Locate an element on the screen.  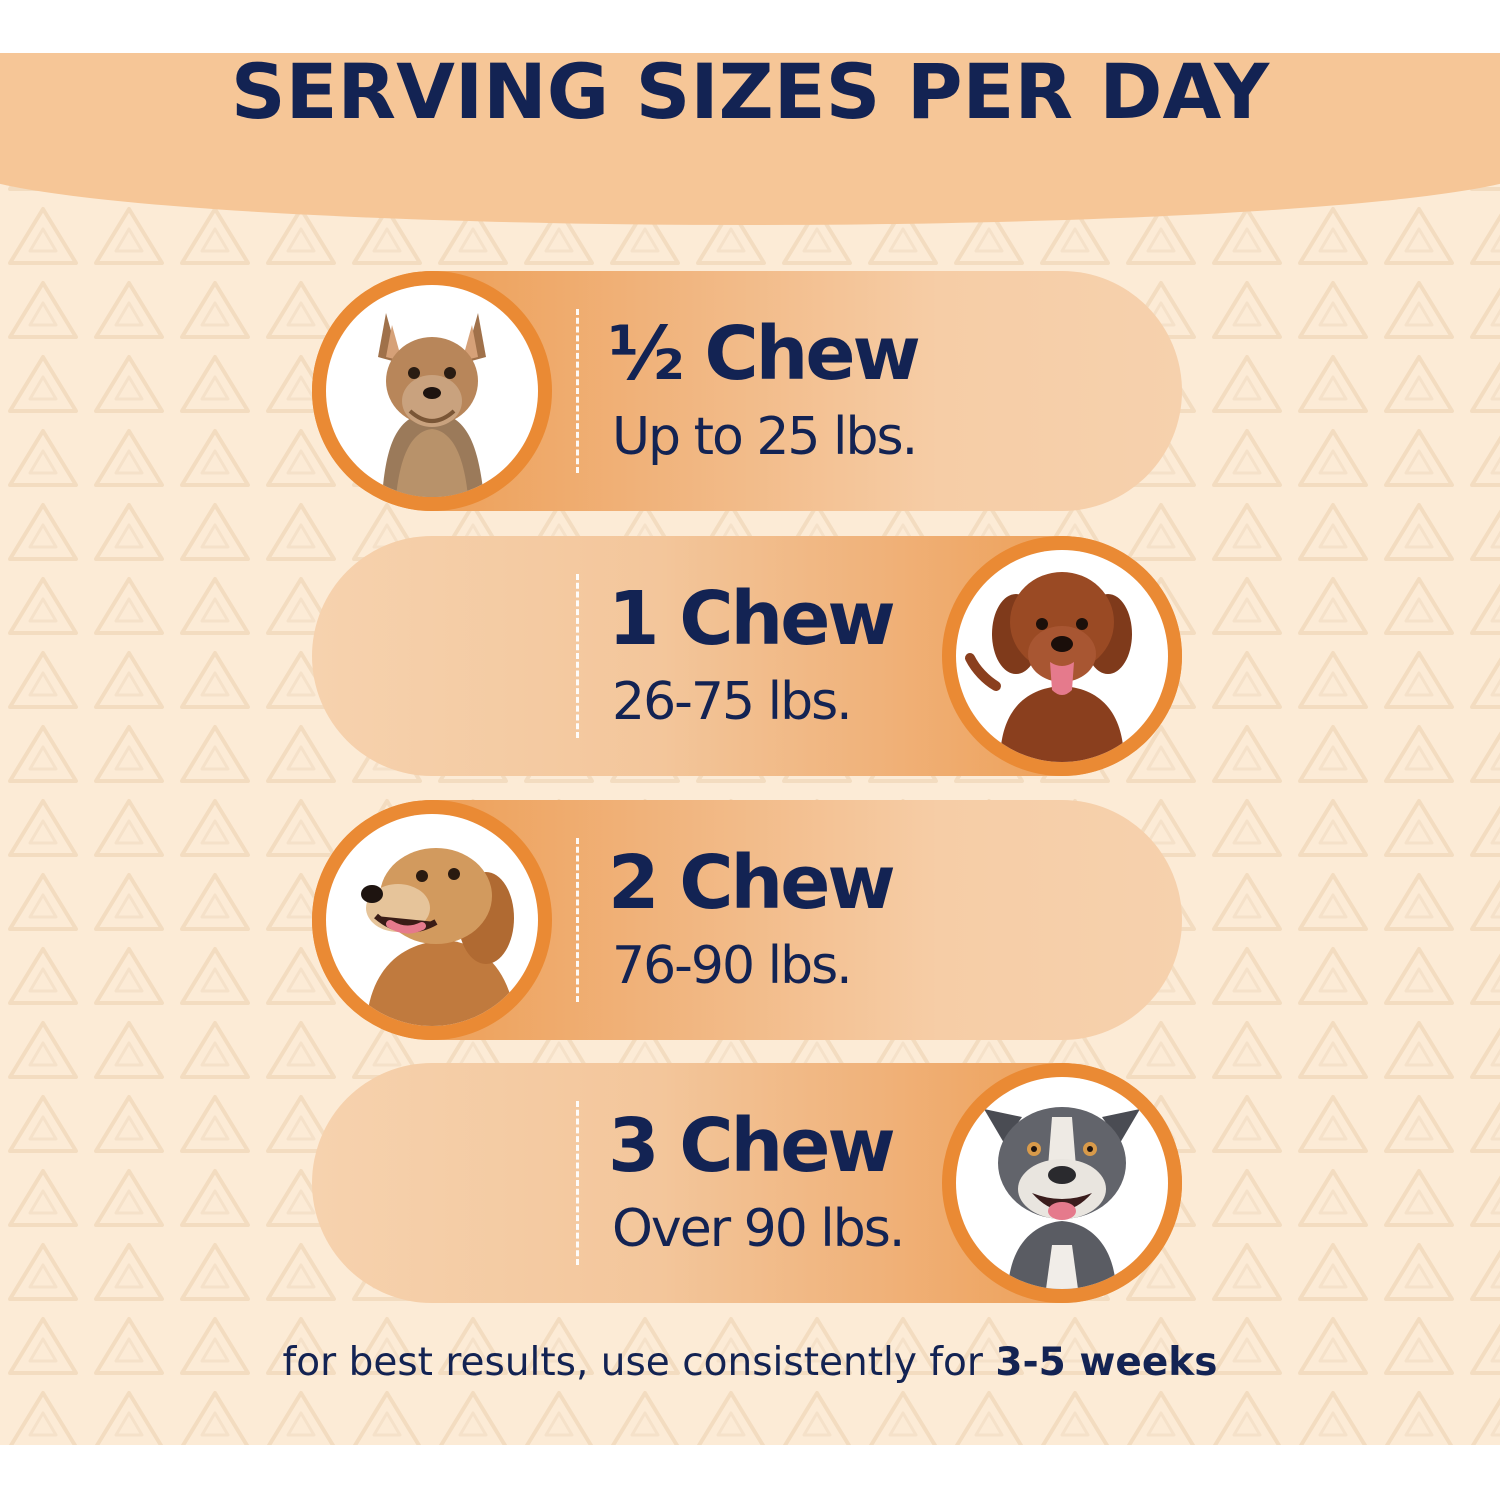
weight-range: 76-90 lbs. is located at coordinates (732, 966).